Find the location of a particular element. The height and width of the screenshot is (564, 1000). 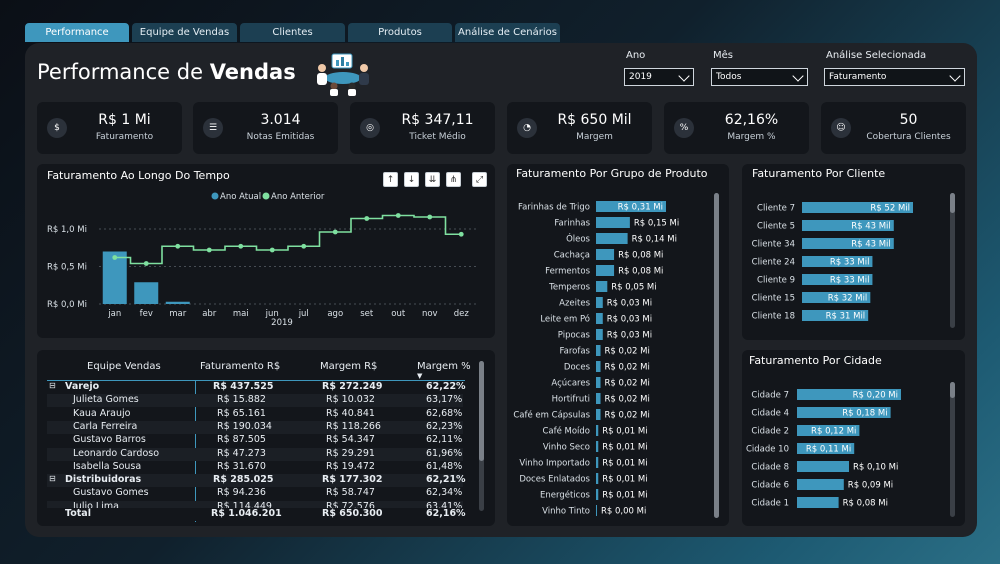

table-group-row: ⊟ Varejo R$ 437.525 R$ 272.249 62,22% is located at coordinates (256, 387).